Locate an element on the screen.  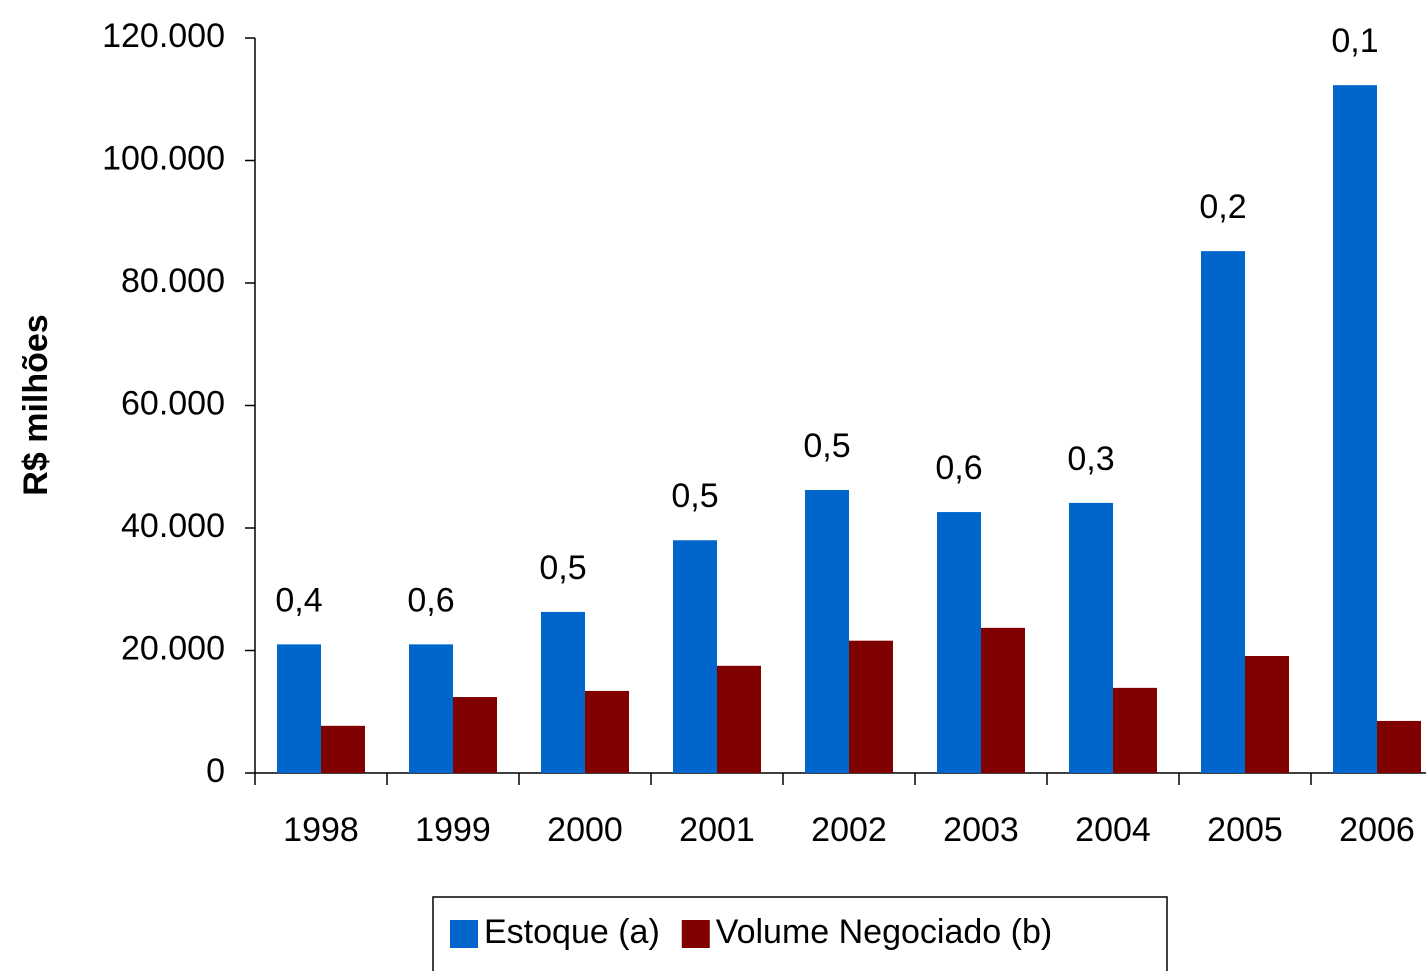
y-tick-label: 40.000 is located at coordinates (173, 526).